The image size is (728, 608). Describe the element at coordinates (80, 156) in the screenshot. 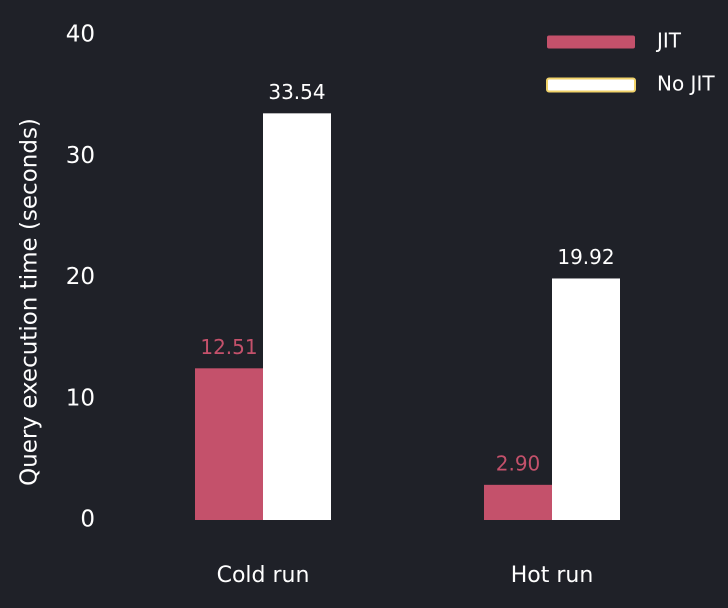

I see `y-tick-label-3: 30` at that location.